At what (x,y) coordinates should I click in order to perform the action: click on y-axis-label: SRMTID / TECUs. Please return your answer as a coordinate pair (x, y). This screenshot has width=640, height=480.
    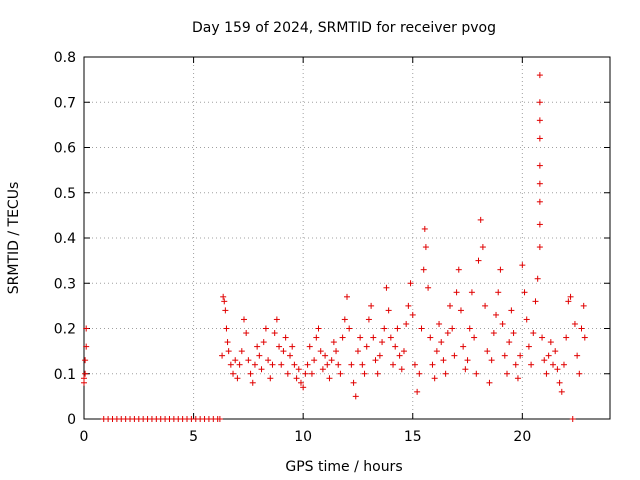
    Looking at the image, I should click on (14, 238).